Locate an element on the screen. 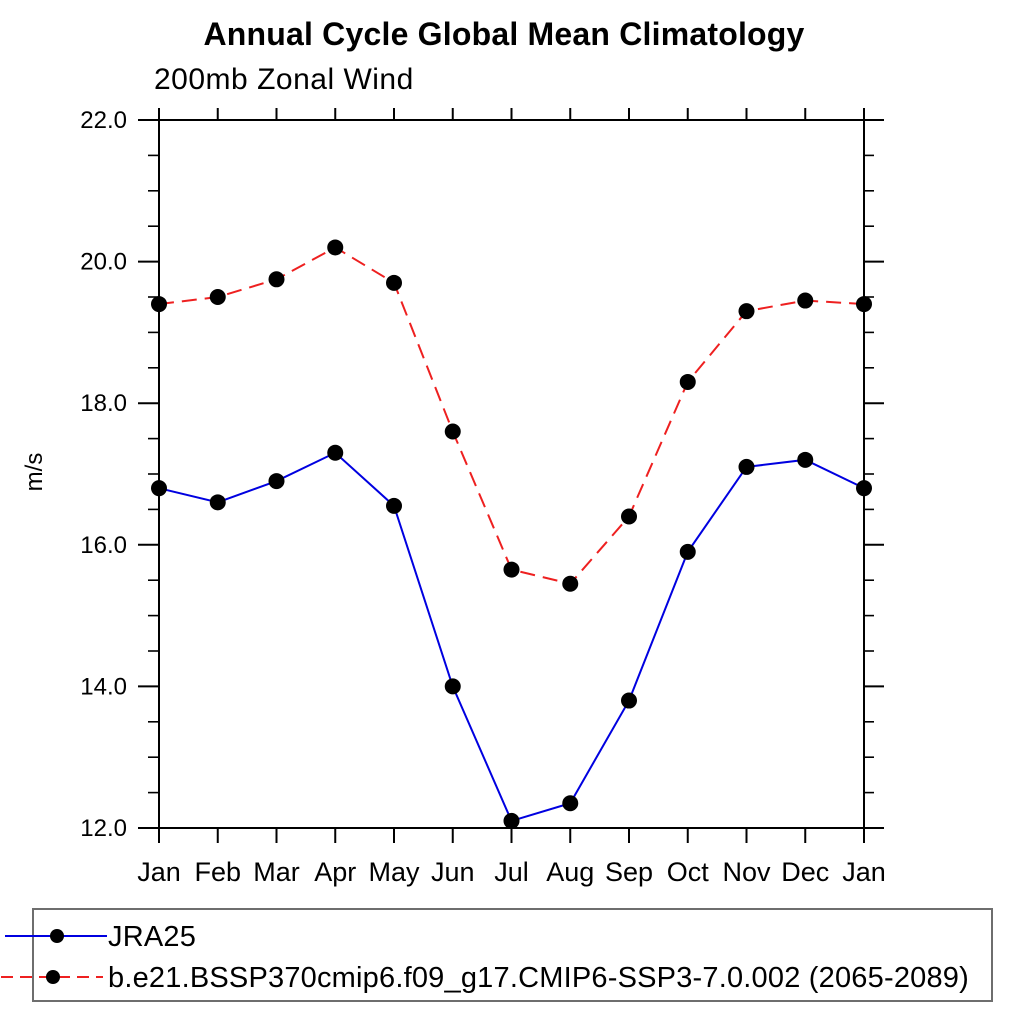  legend-label-jra25: JRA25 is located at coordinates (152, 937).